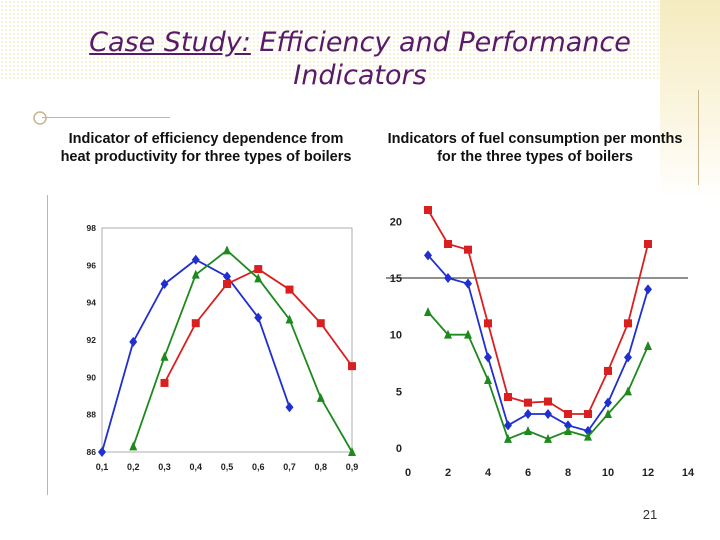 The height and width of the screenshot is (540, 720). Describe the element at coordinates (648, 473) in the screenshot. I see `chart2-x-tick-label: 12` at that location.